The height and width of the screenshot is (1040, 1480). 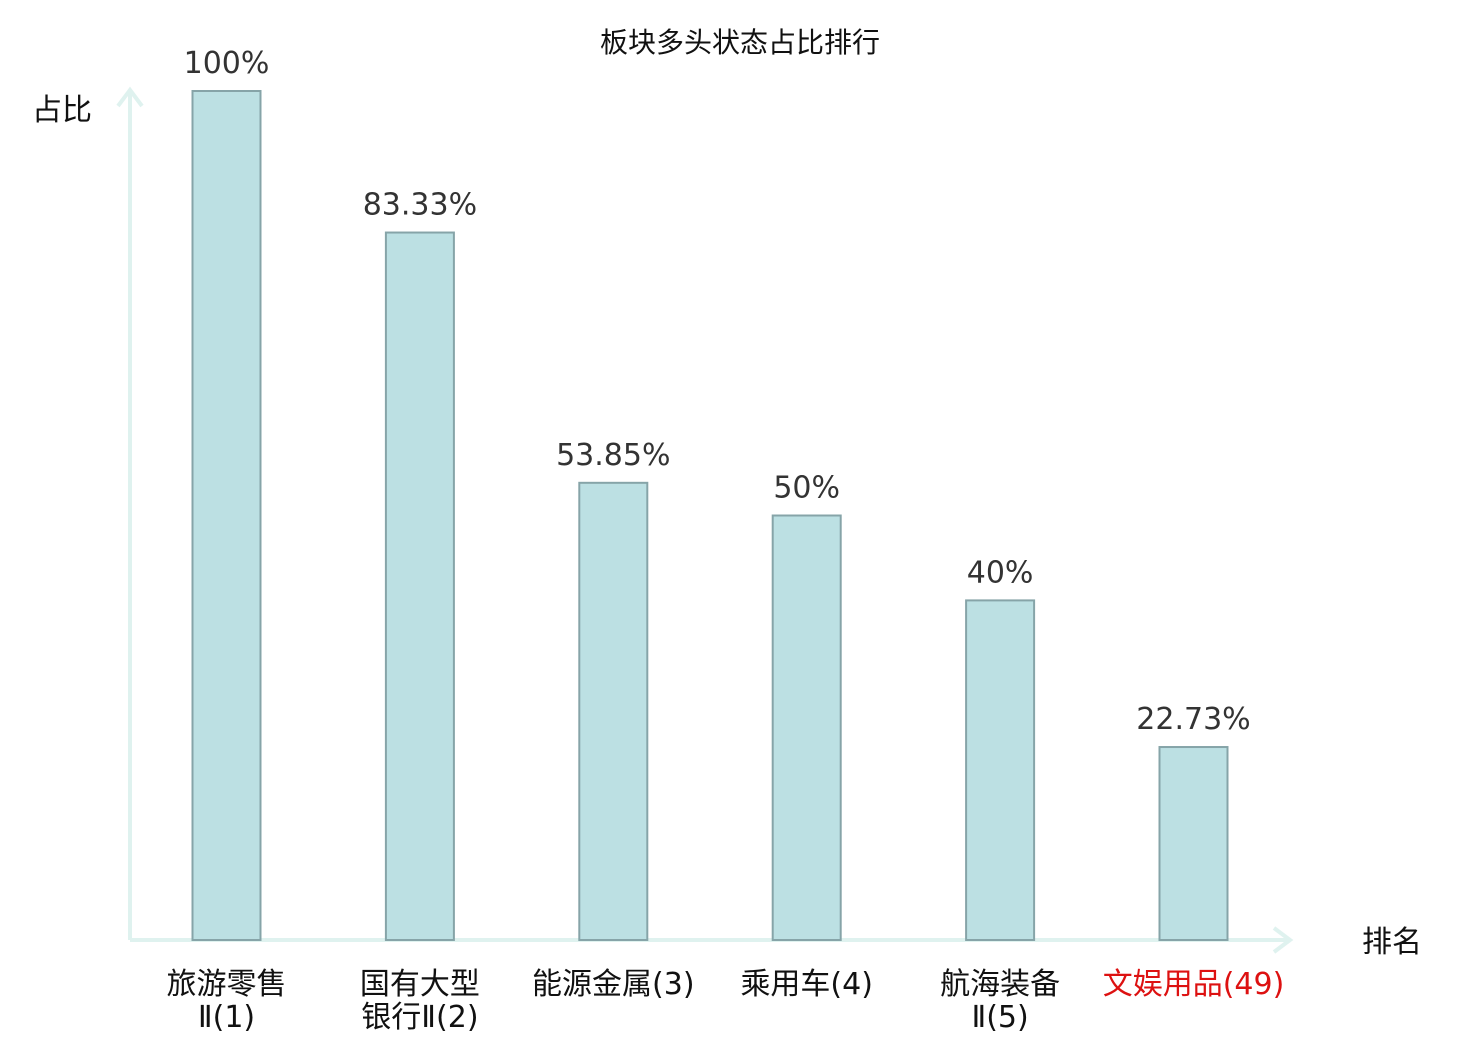 I want to click on x-tick-label: Ⅱ(5), so click(x=999, y=1017).